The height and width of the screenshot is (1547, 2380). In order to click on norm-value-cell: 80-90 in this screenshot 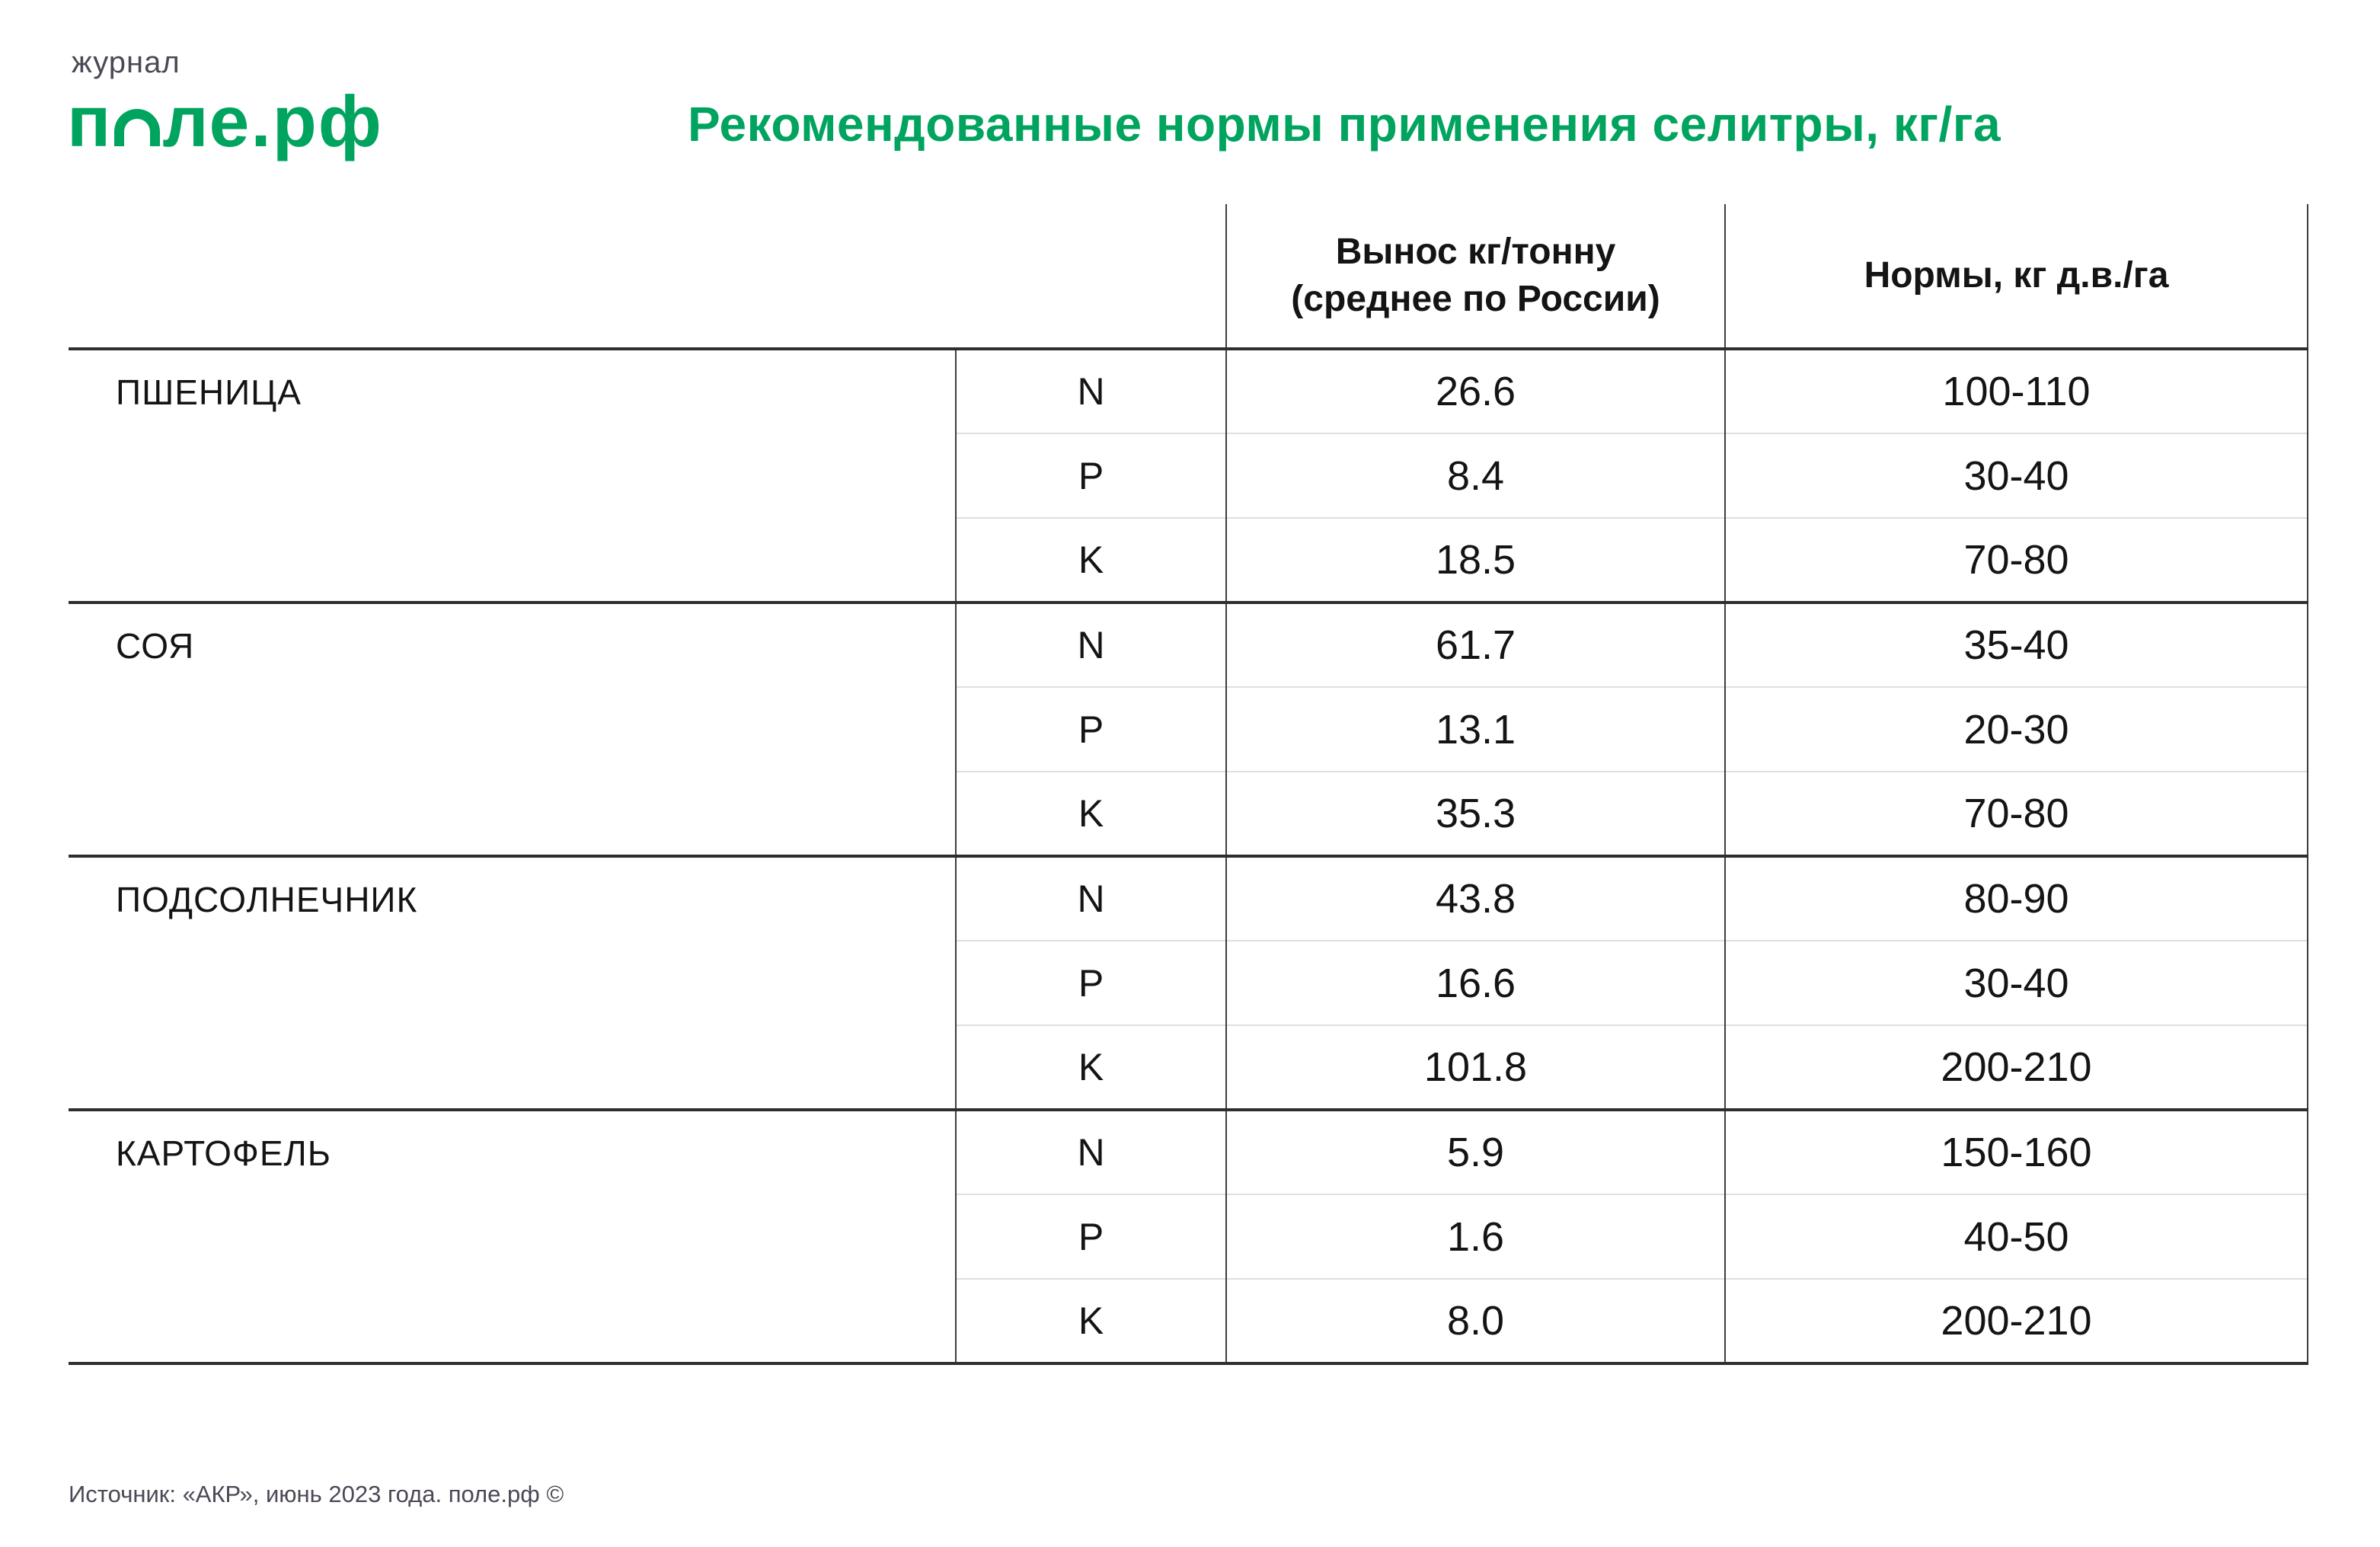, I will do `click(2016, 899)`.